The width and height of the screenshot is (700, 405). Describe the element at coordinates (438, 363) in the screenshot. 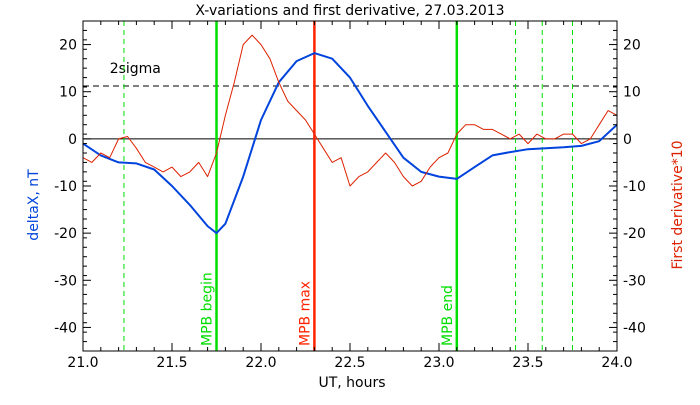

I see `x-tick-label: 23.0` at that location.